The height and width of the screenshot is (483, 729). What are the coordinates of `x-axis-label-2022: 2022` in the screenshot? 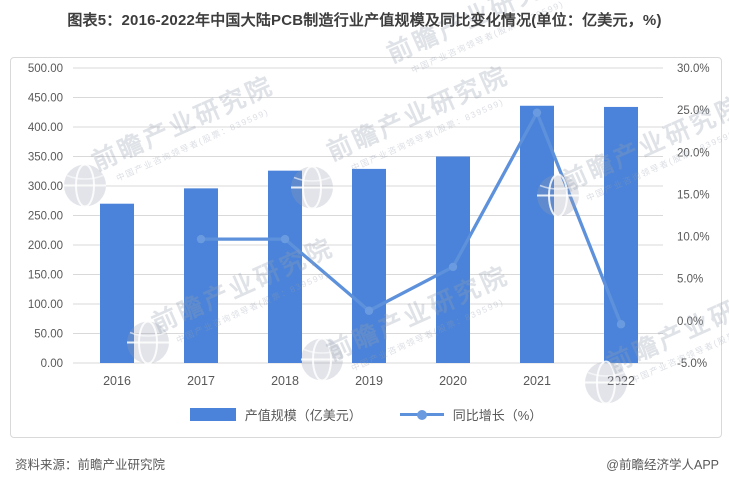 It's located at (621, 381).